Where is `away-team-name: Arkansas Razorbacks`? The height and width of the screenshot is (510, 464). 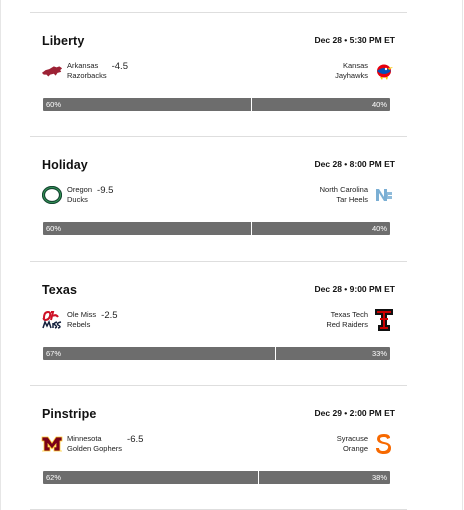 away-team-name: Arkansas Razorbacks is located at coordinates (87, 70).